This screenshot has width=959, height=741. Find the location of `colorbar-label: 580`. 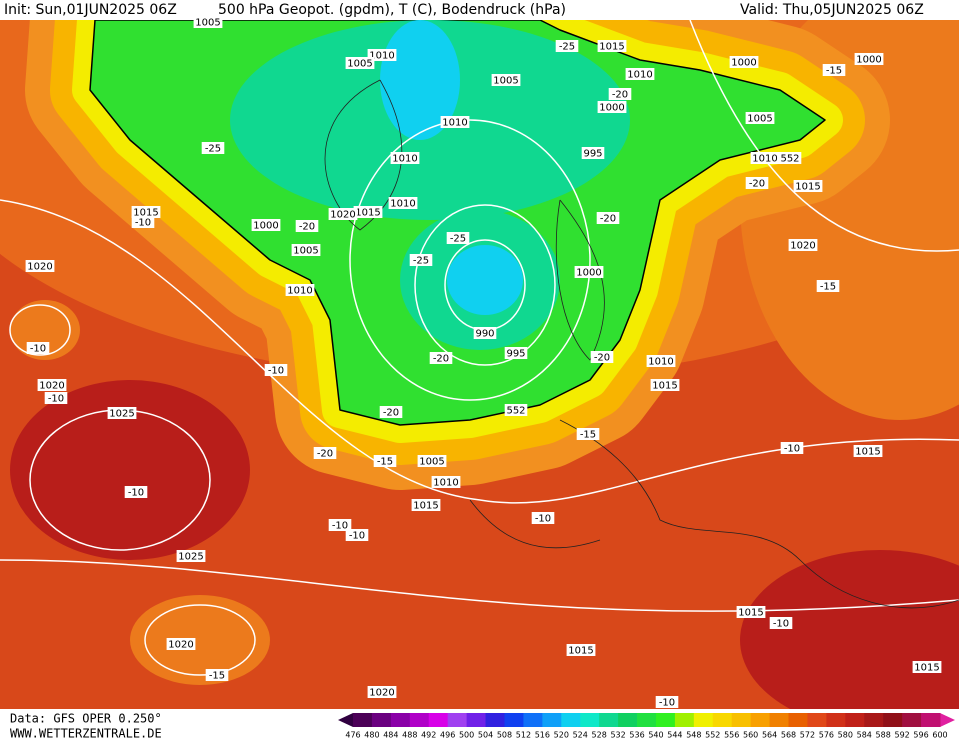

colorbar-label: 580 is located at coordinates (845, 735).